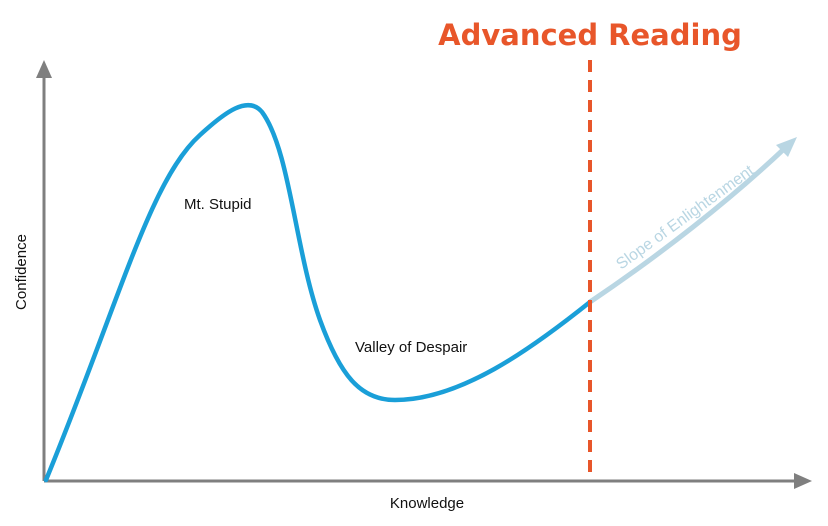  Describe the element at coordinates (786, 147) in the screenshot. I see `slope-arrowhead-icon` at that location.